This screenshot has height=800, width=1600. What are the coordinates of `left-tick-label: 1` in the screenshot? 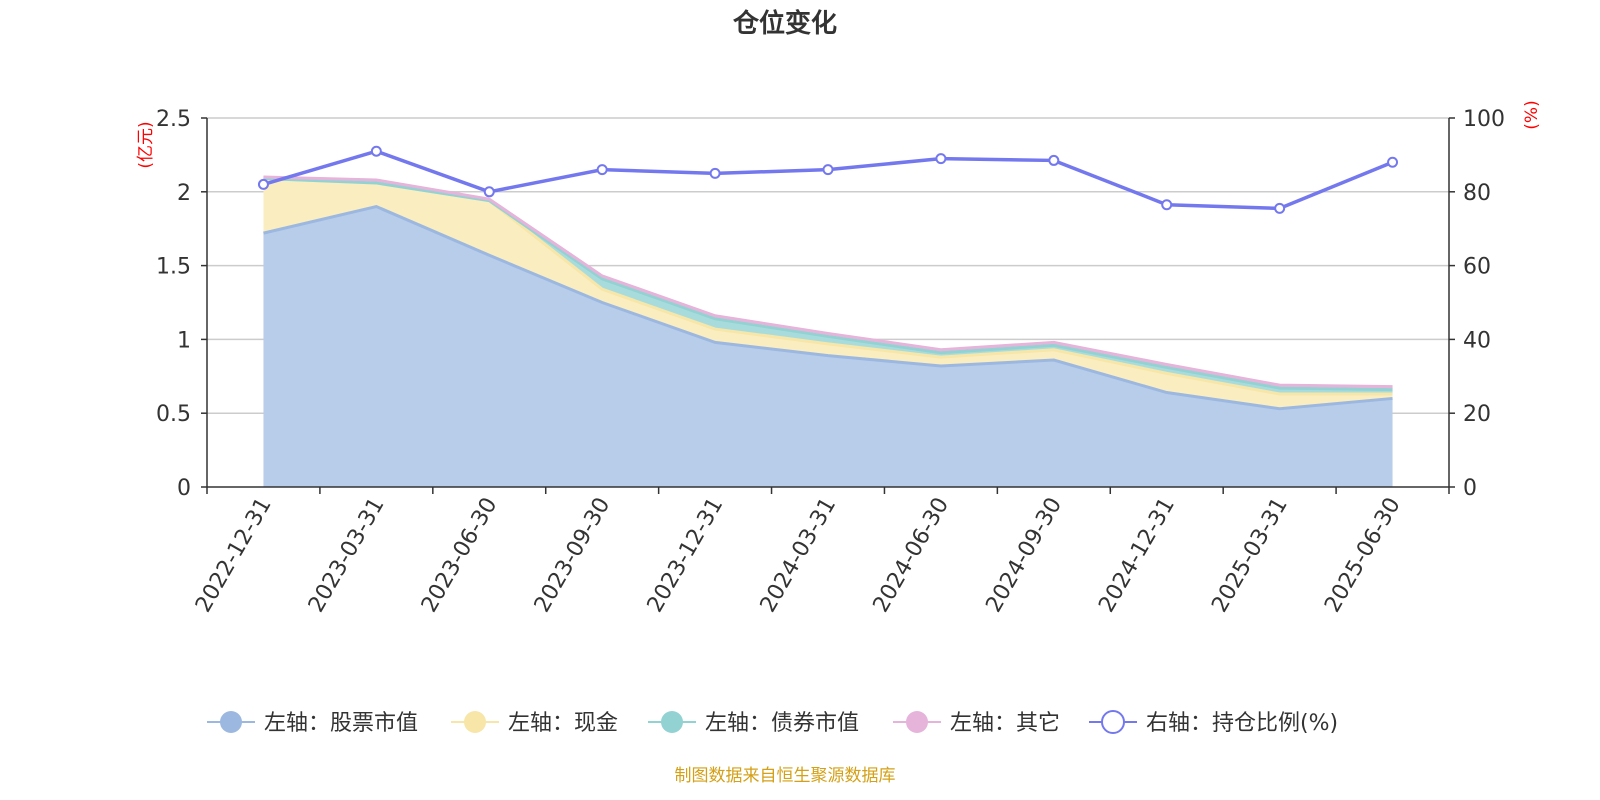 It's located at (184, 340).